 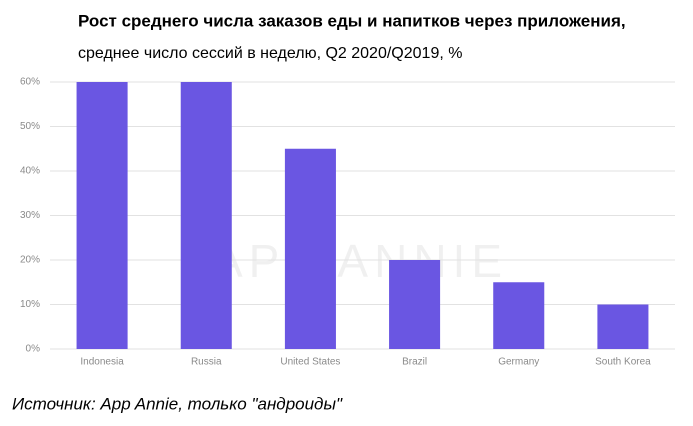 What do you see at coordinates (30, 304) in the screenshot?
I see `y-tick-label: 10%` at bounding box center [30, 304].